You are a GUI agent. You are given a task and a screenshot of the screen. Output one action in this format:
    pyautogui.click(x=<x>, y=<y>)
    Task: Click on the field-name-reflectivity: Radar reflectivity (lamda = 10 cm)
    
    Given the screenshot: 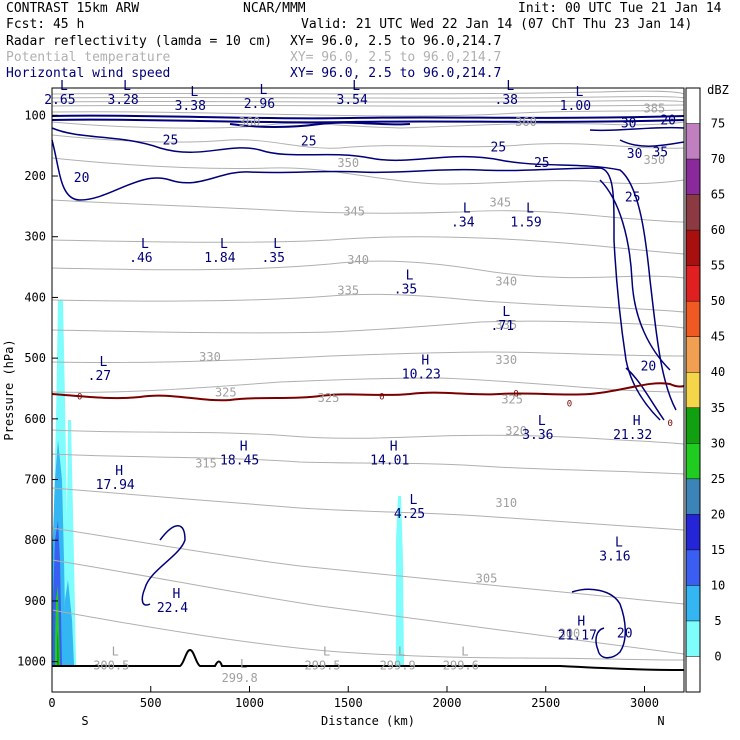 What is the action you would take?
    pyautogui.click(x=139, y=41)
    